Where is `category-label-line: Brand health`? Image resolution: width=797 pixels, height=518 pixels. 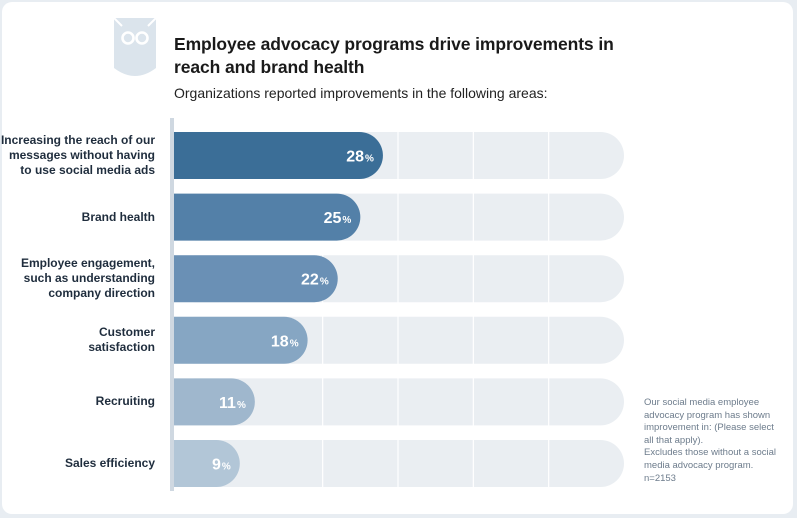 category-label-line: Brand health is located at coordinates (118, 216).